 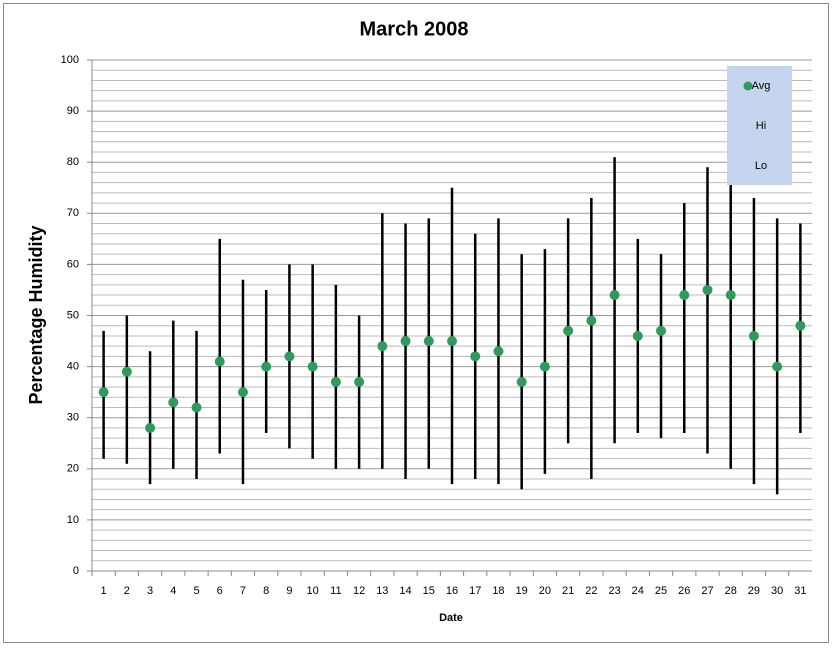 I want to click on x-tick-label: 24, so click(x=638, y=591).